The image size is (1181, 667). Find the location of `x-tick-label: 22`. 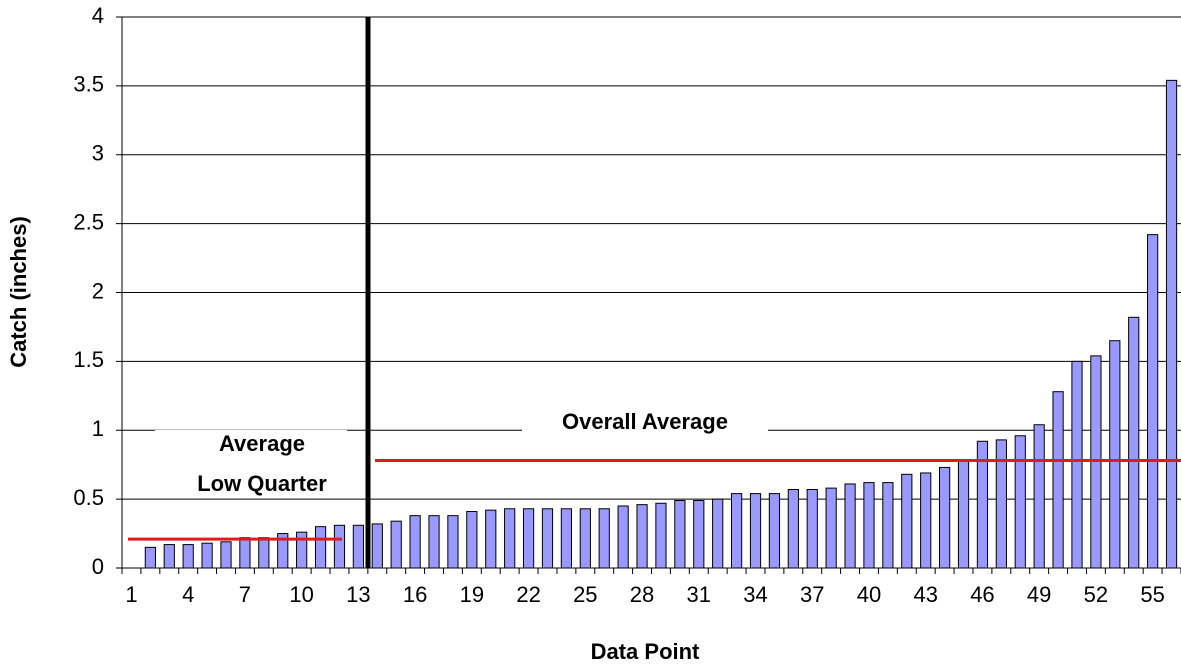

x-tick-label: 22 is located at coordinates (528, 594).